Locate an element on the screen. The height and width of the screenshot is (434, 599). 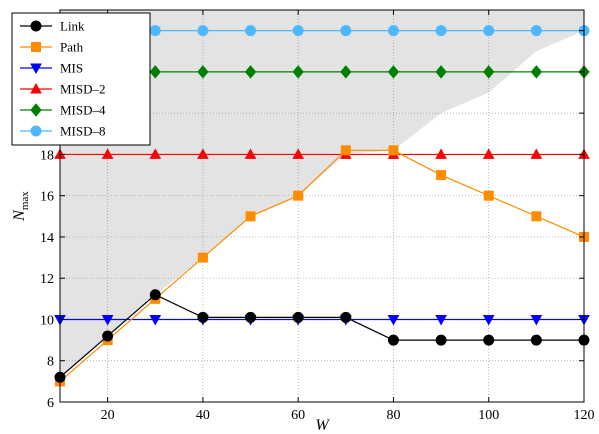
x-tick-label: 100 is located at coordinates (488, 415).